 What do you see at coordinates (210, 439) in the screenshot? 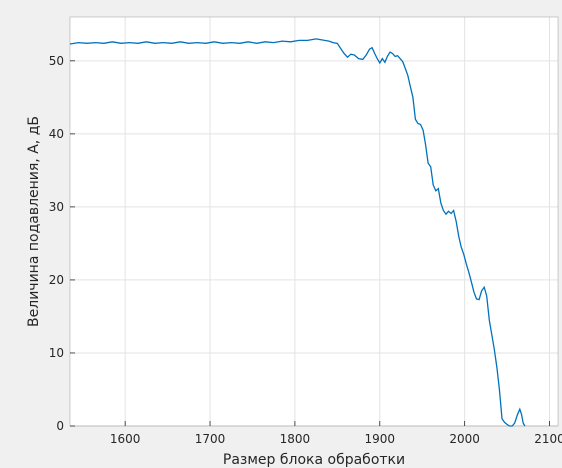
I see `x-tick-label: 1700` at bounding box center [210, 439].